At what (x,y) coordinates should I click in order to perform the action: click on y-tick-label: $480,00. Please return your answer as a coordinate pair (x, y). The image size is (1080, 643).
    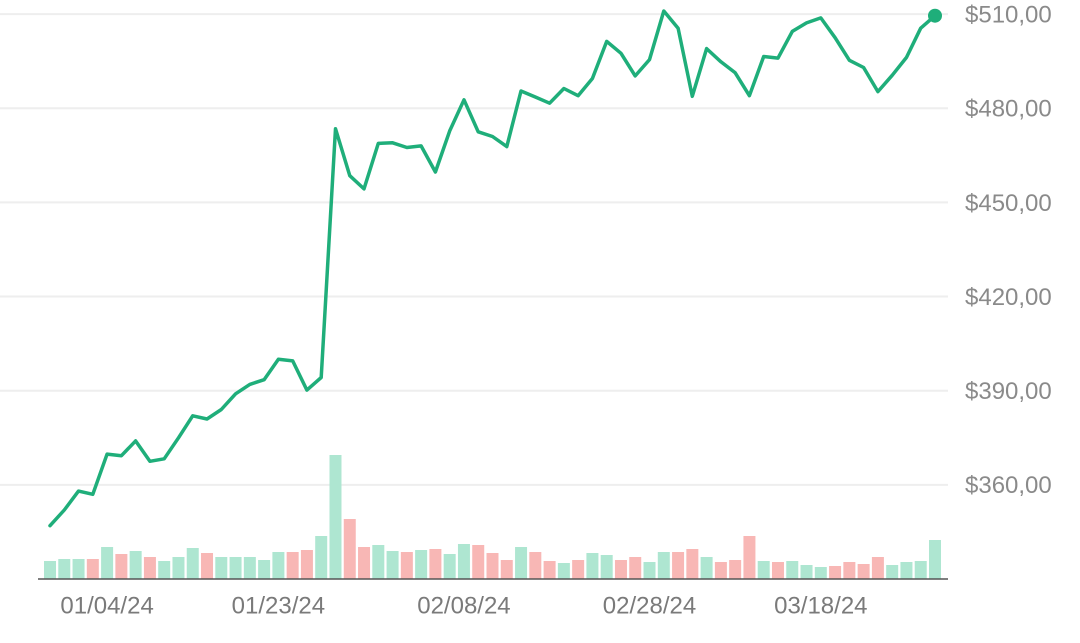
    Looking at the image, I should click on (1008, 109).